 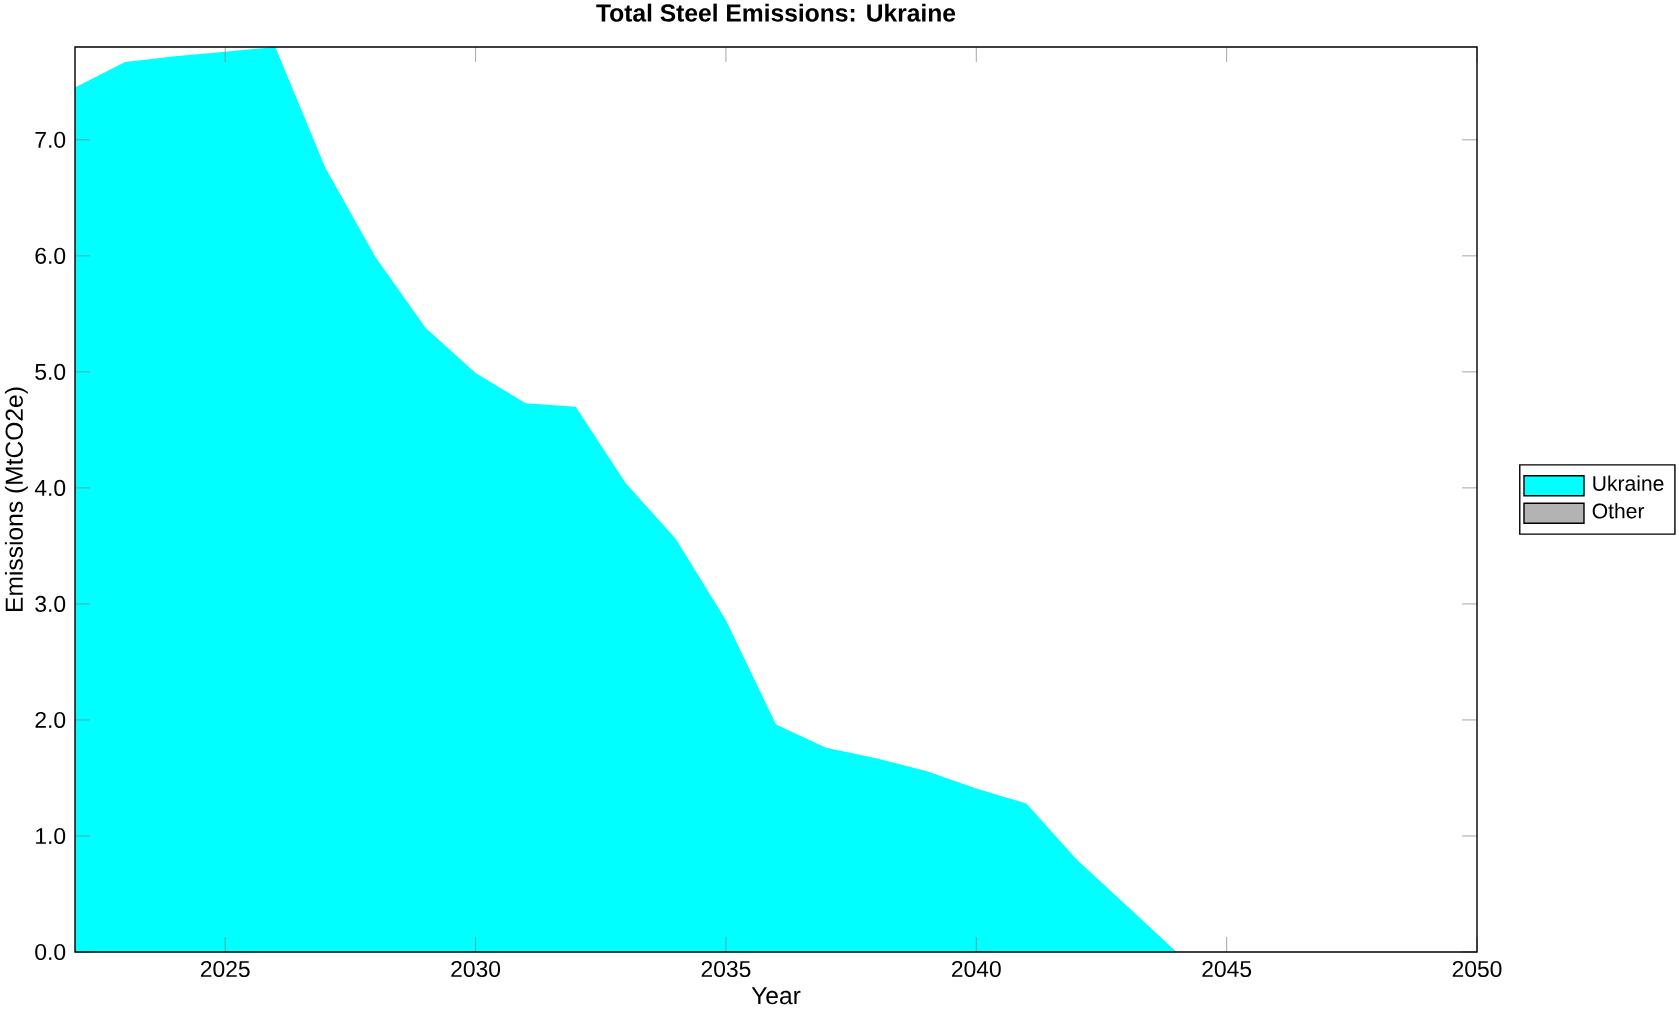 What do you see at coordinates (976, 969) in the screenshot?
I see `x-tick-label: 2040` at bounding box center [976, 969].